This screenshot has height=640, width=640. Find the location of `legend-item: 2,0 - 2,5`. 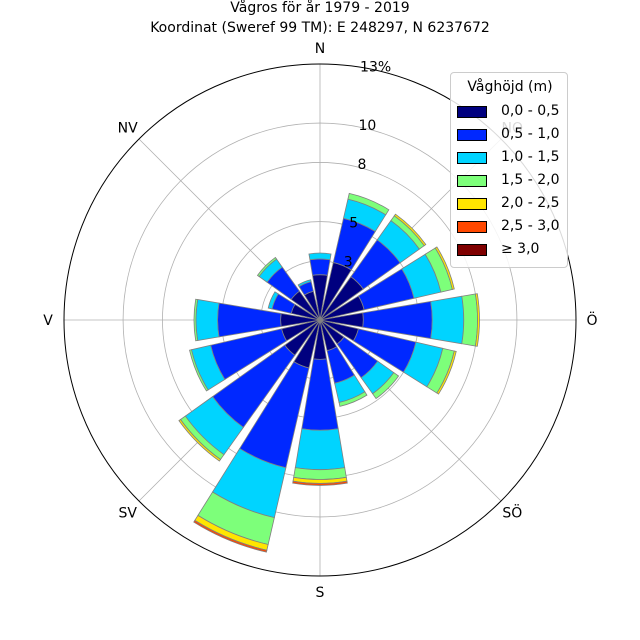

legend-item: 2,0 - 2,5 is located at coordinates (511, 205).